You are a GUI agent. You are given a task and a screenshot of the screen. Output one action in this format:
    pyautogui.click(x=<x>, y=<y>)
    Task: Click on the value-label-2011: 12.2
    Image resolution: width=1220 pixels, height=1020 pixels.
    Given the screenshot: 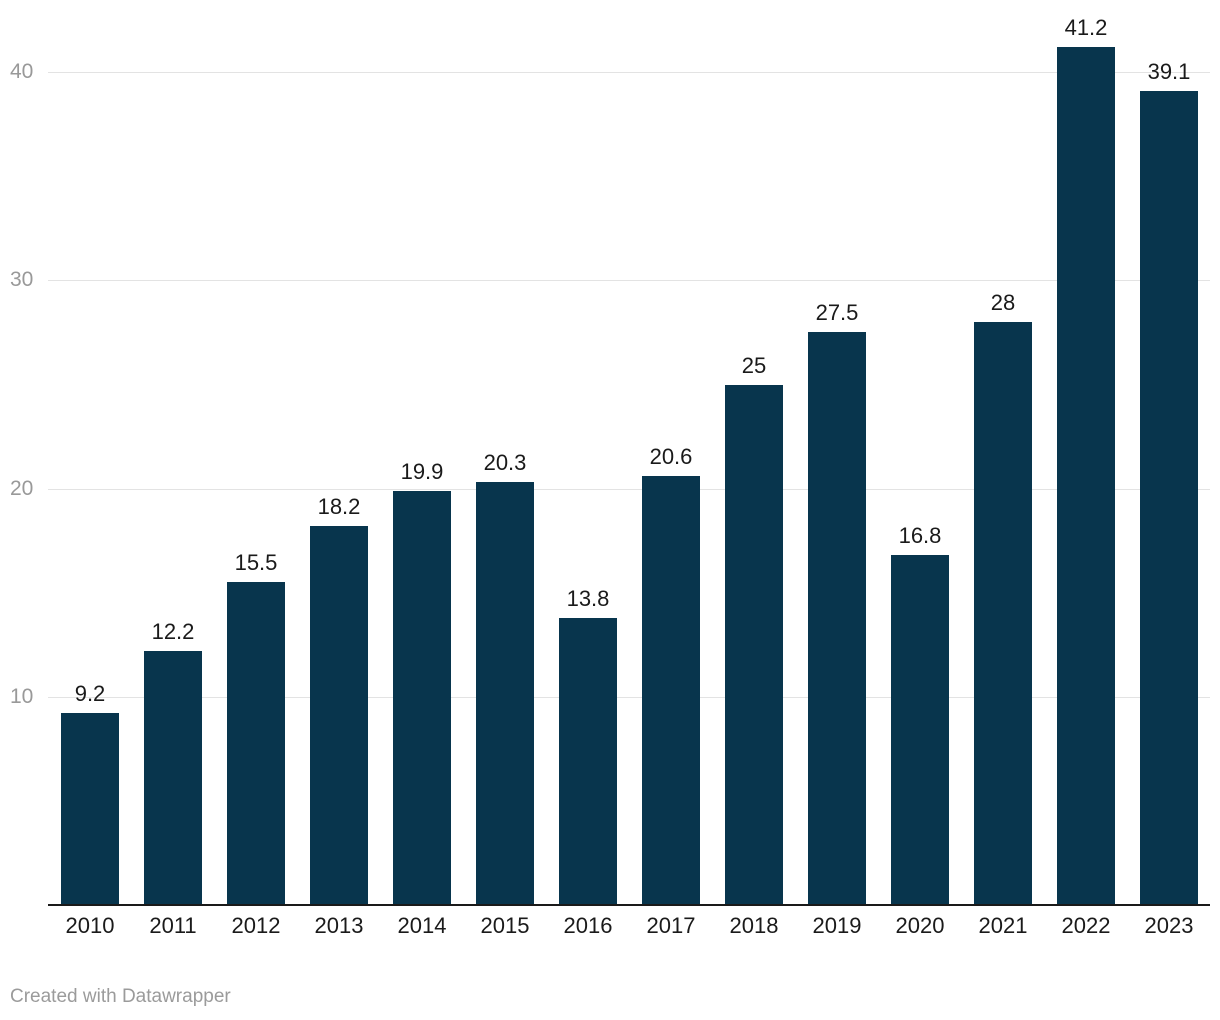 What is the action you would take?
    pyautogui.click(x=173, y=631)
    